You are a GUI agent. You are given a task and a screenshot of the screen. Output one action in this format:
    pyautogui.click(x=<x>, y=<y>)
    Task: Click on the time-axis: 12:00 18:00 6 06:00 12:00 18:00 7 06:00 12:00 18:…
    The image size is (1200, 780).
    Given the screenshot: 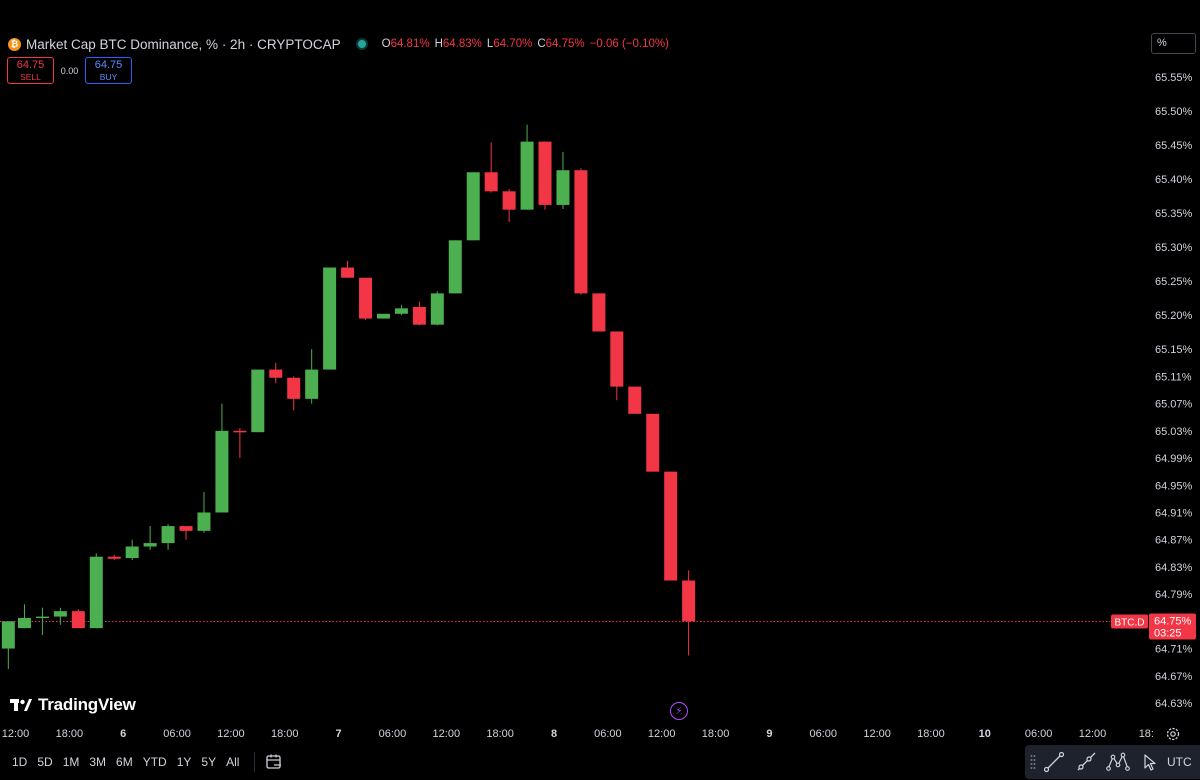 What is the action you would take?
    pyautogui.click(x=578, y=734)
    